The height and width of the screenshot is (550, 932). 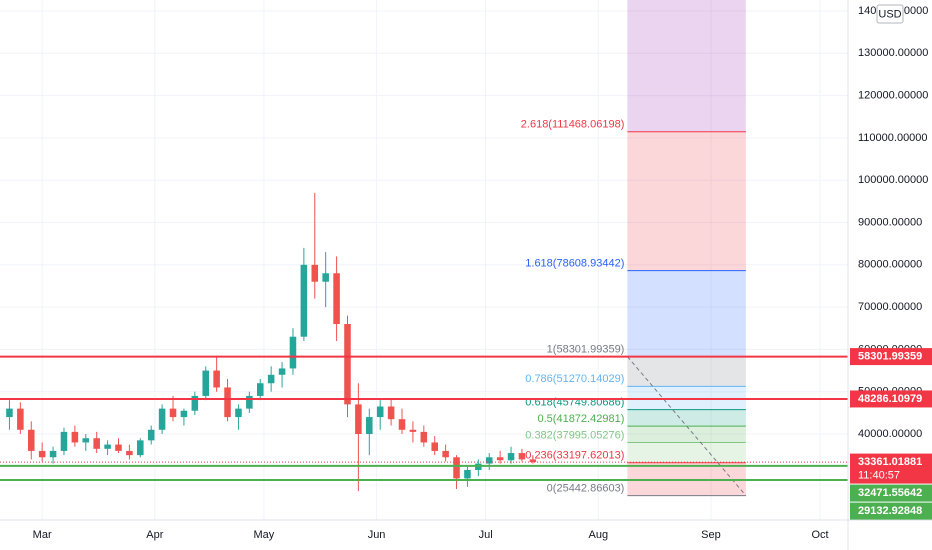 I want to click on fib-level-label: 0.382(37995.05276), so click(x=574, y=435).